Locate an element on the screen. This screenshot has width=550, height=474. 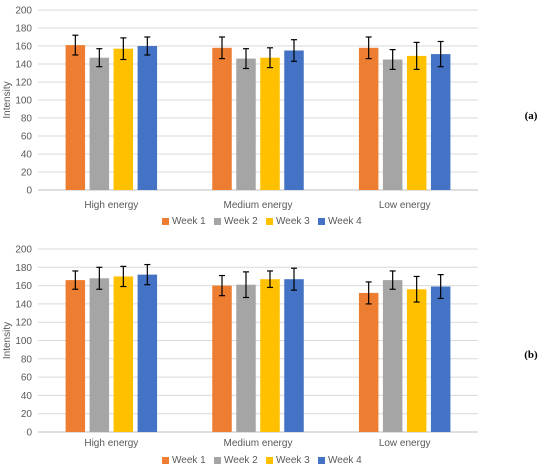
panel-label: (b) is located at coordinates (531, 355).